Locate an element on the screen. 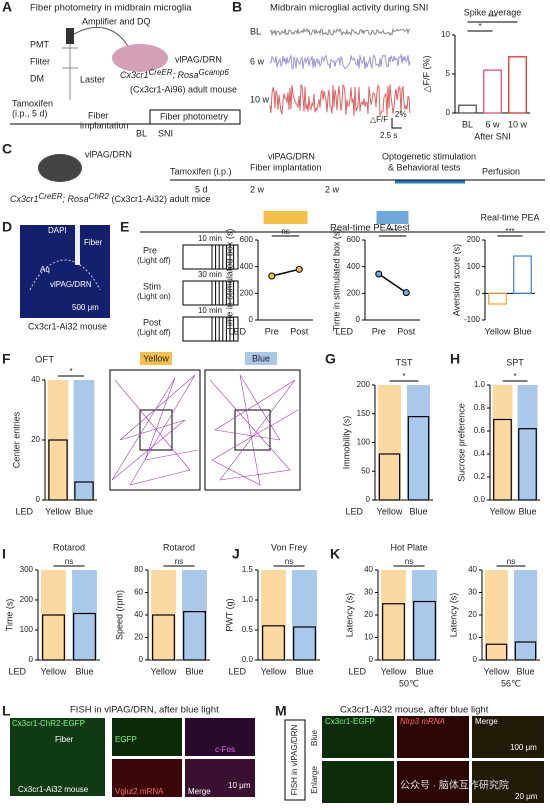 The width and height of the screenshot is (550, 810). y-label: Immobility (s) is located at coordinates (346, 443).